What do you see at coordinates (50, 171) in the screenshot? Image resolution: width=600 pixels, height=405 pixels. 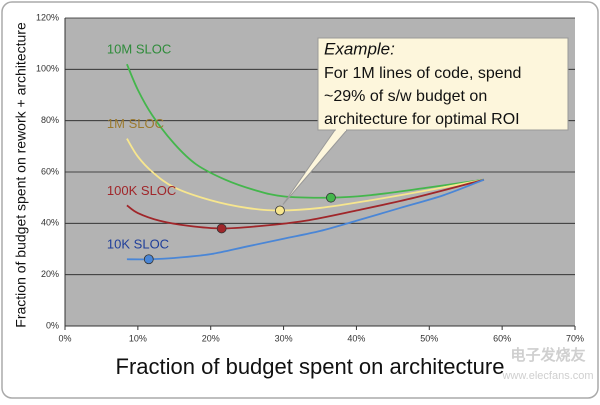 I see `y-tick-label: 60%` at bounding box center [50, 171].